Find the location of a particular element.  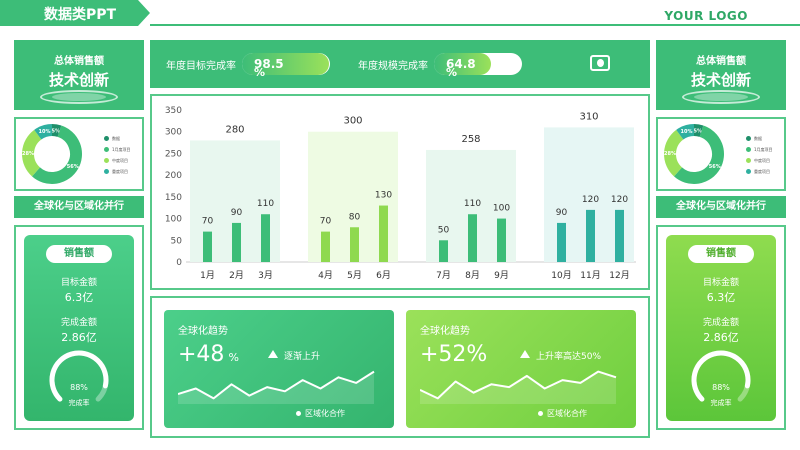

donut-slice-label: 28% is located at coordinates (670, 154).